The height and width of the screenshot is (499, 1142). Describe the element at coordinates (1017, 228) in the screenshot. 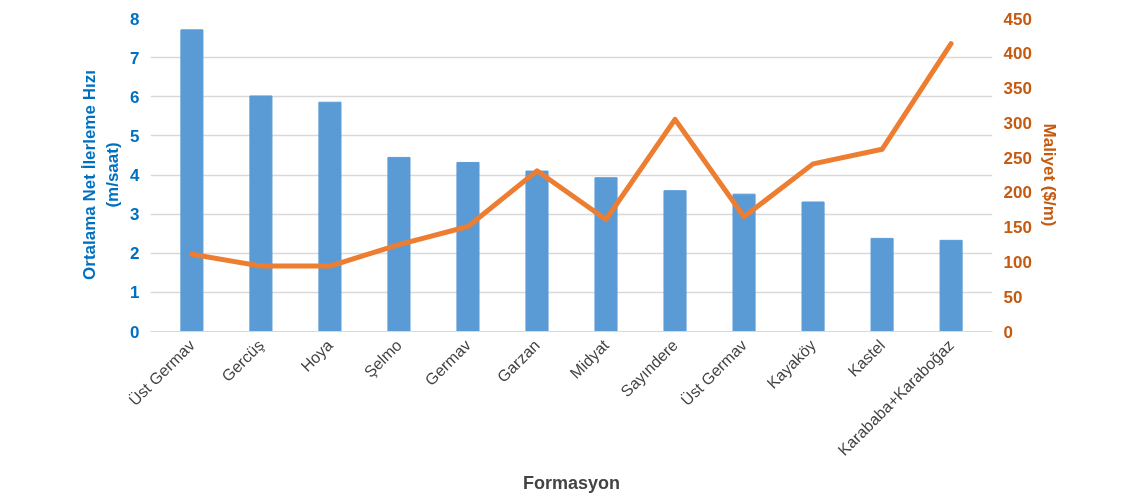

I see `y2-tick-label: 150` at that location.